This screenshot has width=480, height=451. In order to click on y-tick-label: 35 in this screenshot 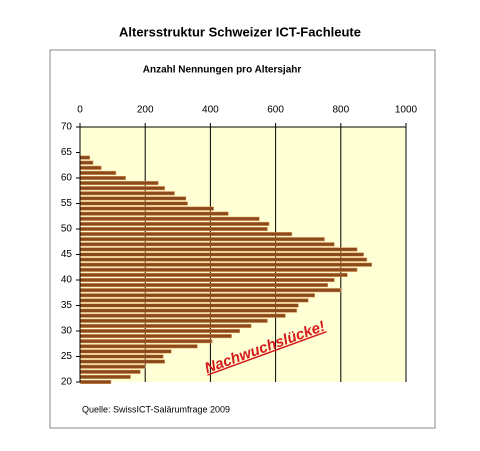, I will do `click(67, 305)`.